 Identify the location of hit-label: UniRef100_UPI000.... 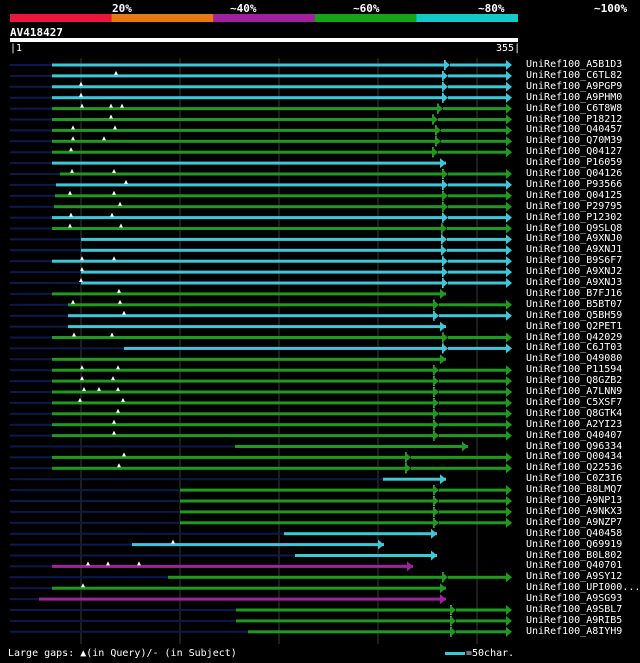
(583, 588).